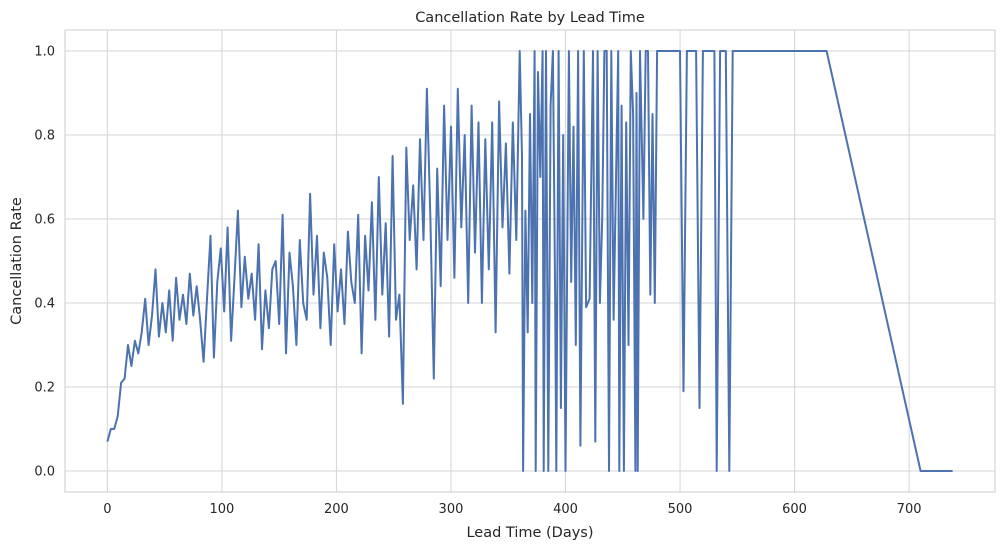 This screenshot has height=554, width=1005. What do you see at coordinates (680, 509) in the screenshot?
I see `x-tick-label: 500` at bounding box center [680, 509].